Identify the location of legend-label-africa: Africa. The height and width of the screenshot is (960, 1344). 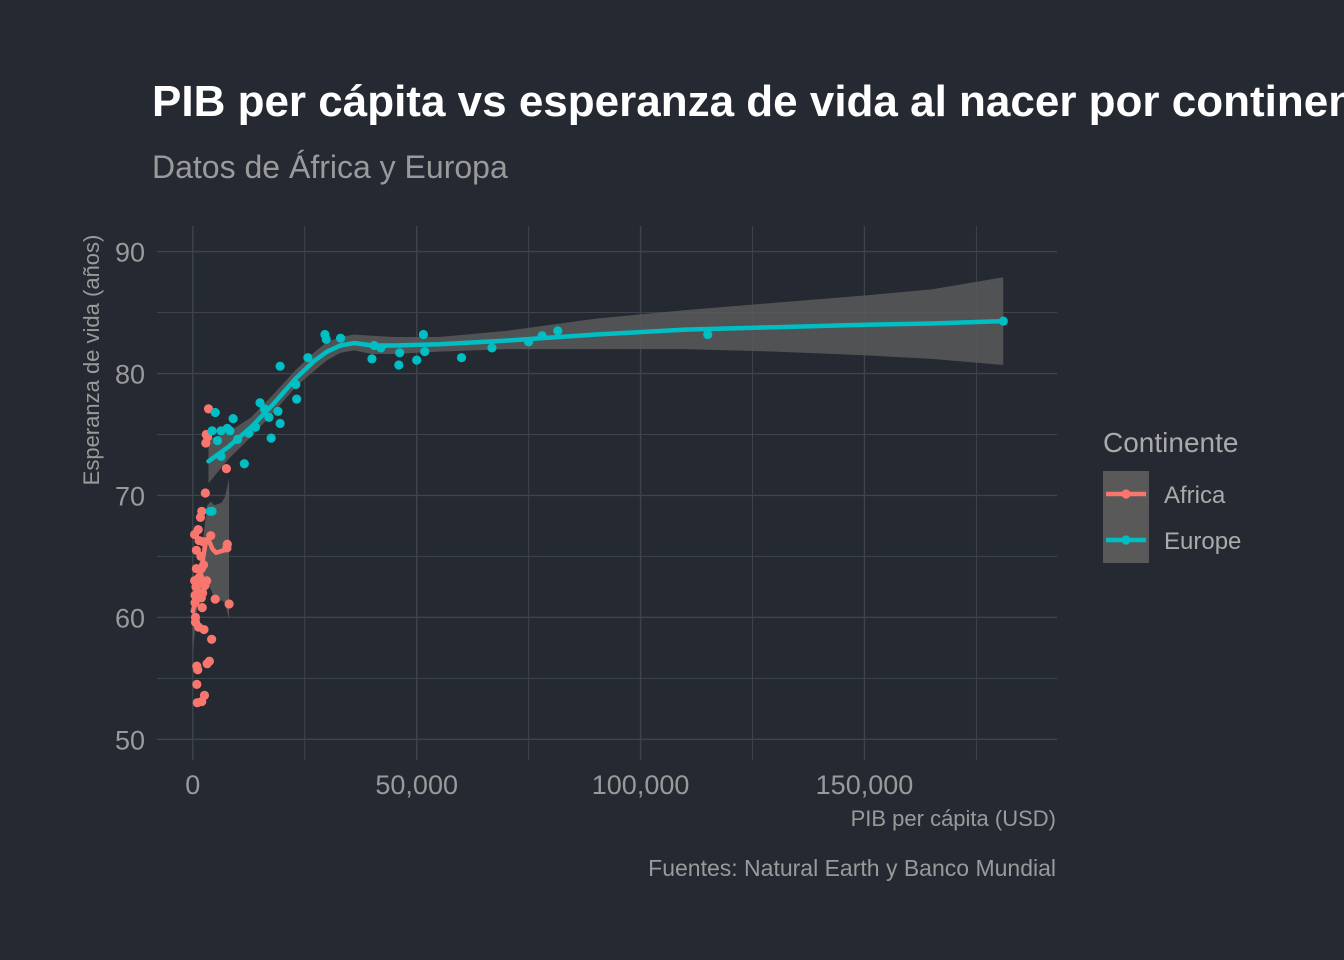
(1195, 495).